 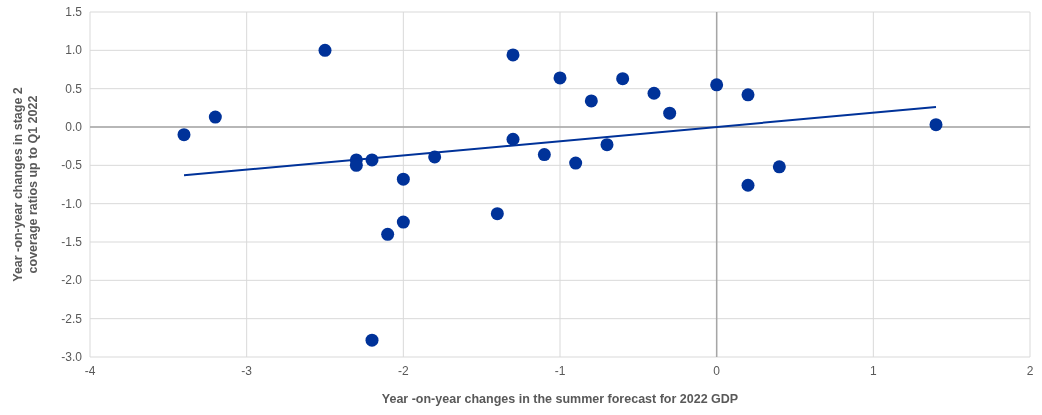 What do you see at coordinates (72, 203) in the screenshot?
I see `y-tick-label: -1.0` at bounding box center [72, 203].